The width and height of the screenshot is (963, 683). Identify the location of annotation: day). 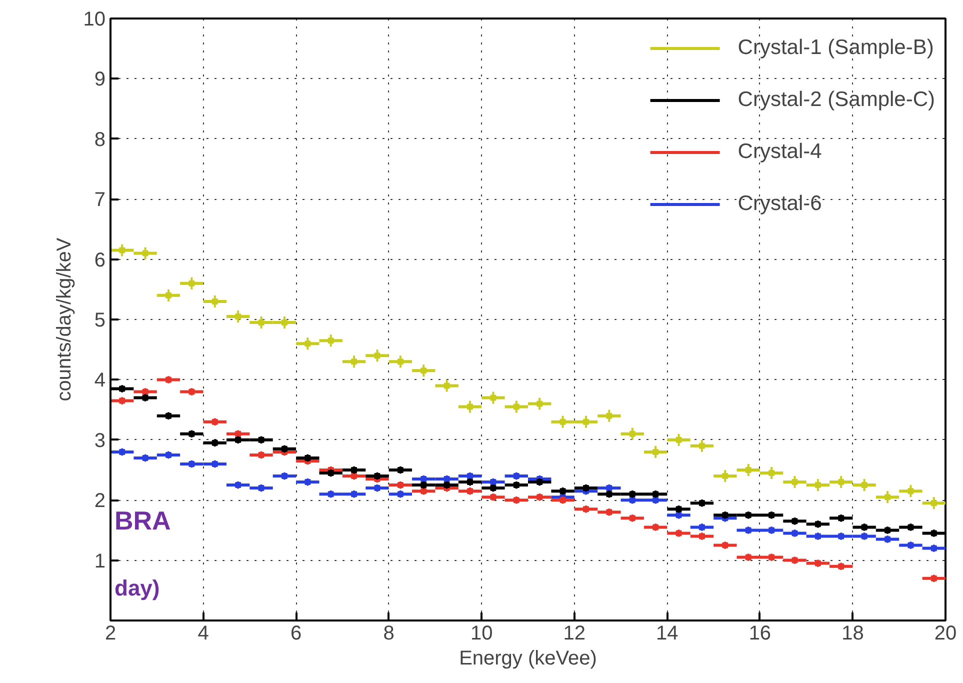
(137, 588).